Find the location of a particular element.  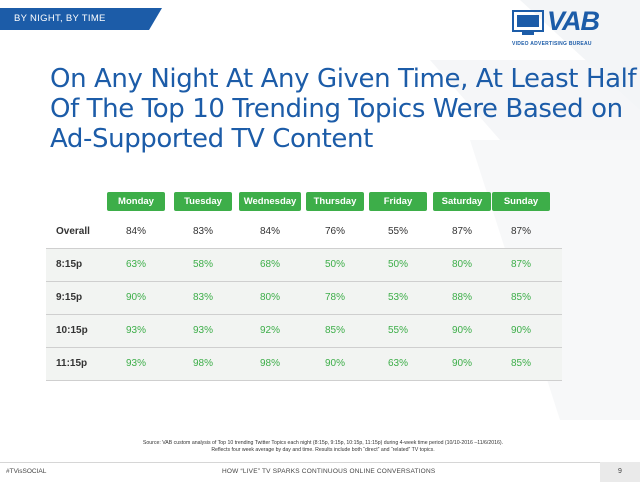

day-header-tuesday: Tuesday is located at coordinates (203, 201).